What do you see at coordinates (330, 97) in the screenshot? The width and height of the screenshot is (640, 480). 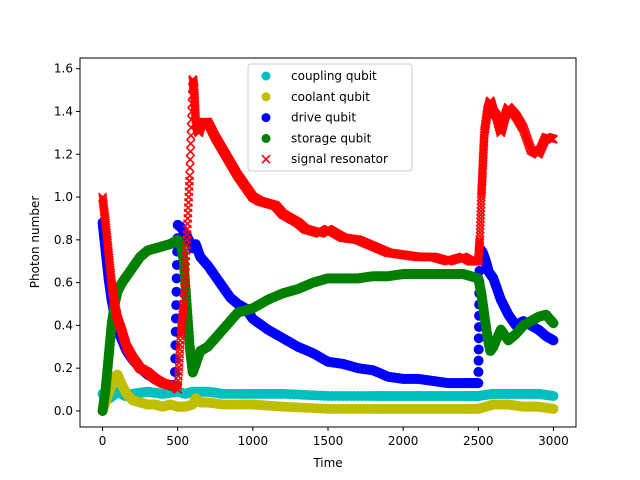 I see `legend-label: coolant qubit` at bounding box center [330, 97].